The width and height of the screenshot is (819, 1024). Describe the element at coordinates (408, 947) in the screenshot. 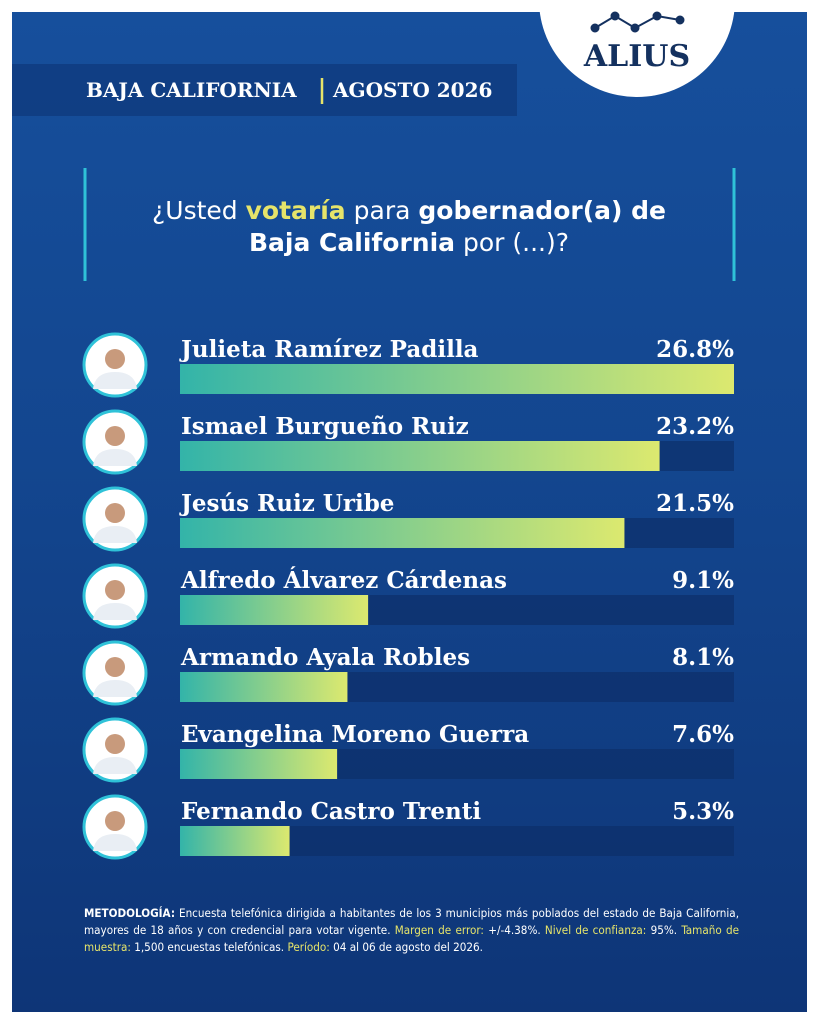

I see `meth-part: 04 al 06 de agosto del 2026.` at that location.